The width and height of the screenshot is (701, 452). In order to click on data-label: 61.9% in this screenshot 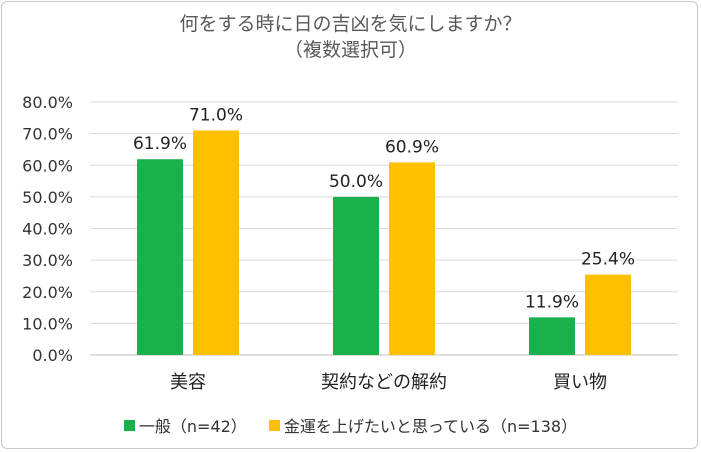, I will do `click(160, 144)`.